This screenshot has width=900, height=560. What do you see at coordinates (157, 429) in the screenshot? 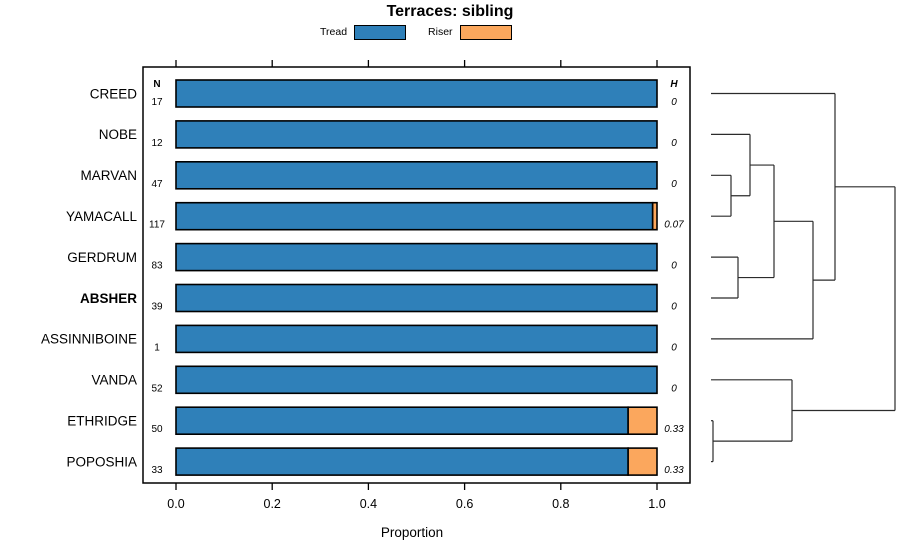
I see `n-value: 50` at bounding box center [157, 429].